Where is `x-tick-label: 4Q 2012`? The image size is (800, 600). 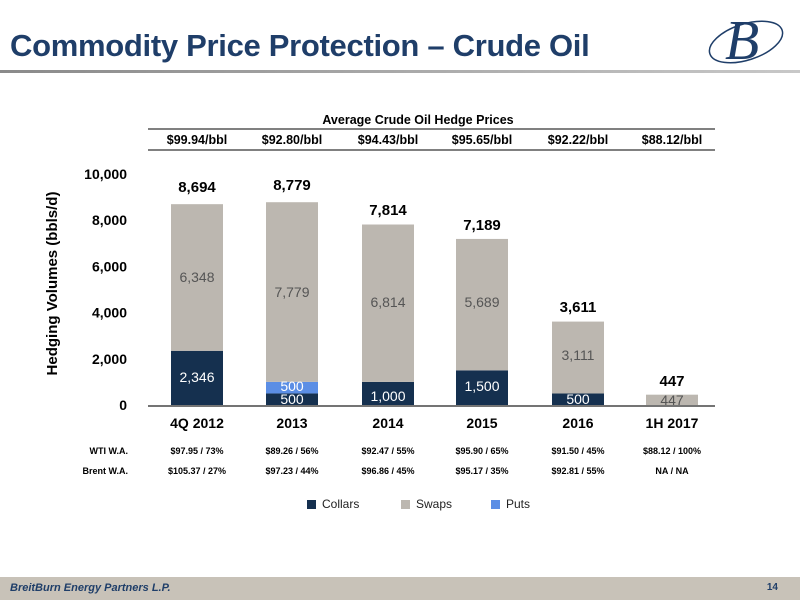
x-tick-label: 4Q 2012 is located at coordinates (197, 423).